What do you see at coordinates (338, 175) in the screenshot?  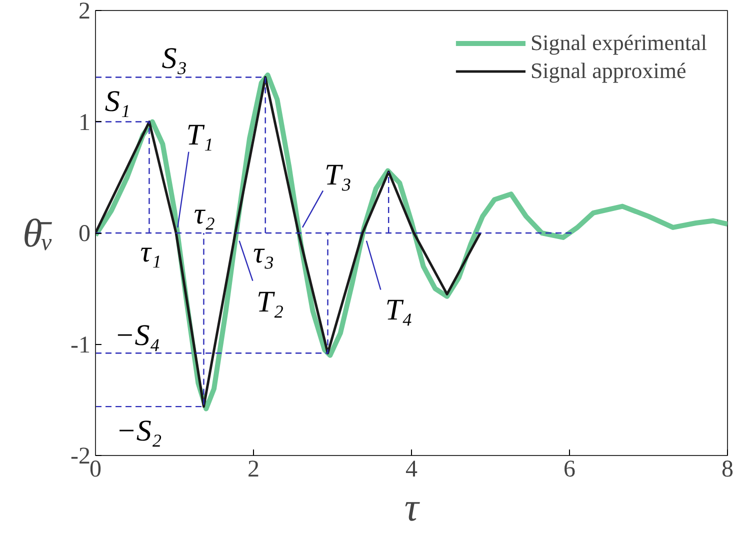 I see `annotation: T₃` at bounding box center [338, 175].